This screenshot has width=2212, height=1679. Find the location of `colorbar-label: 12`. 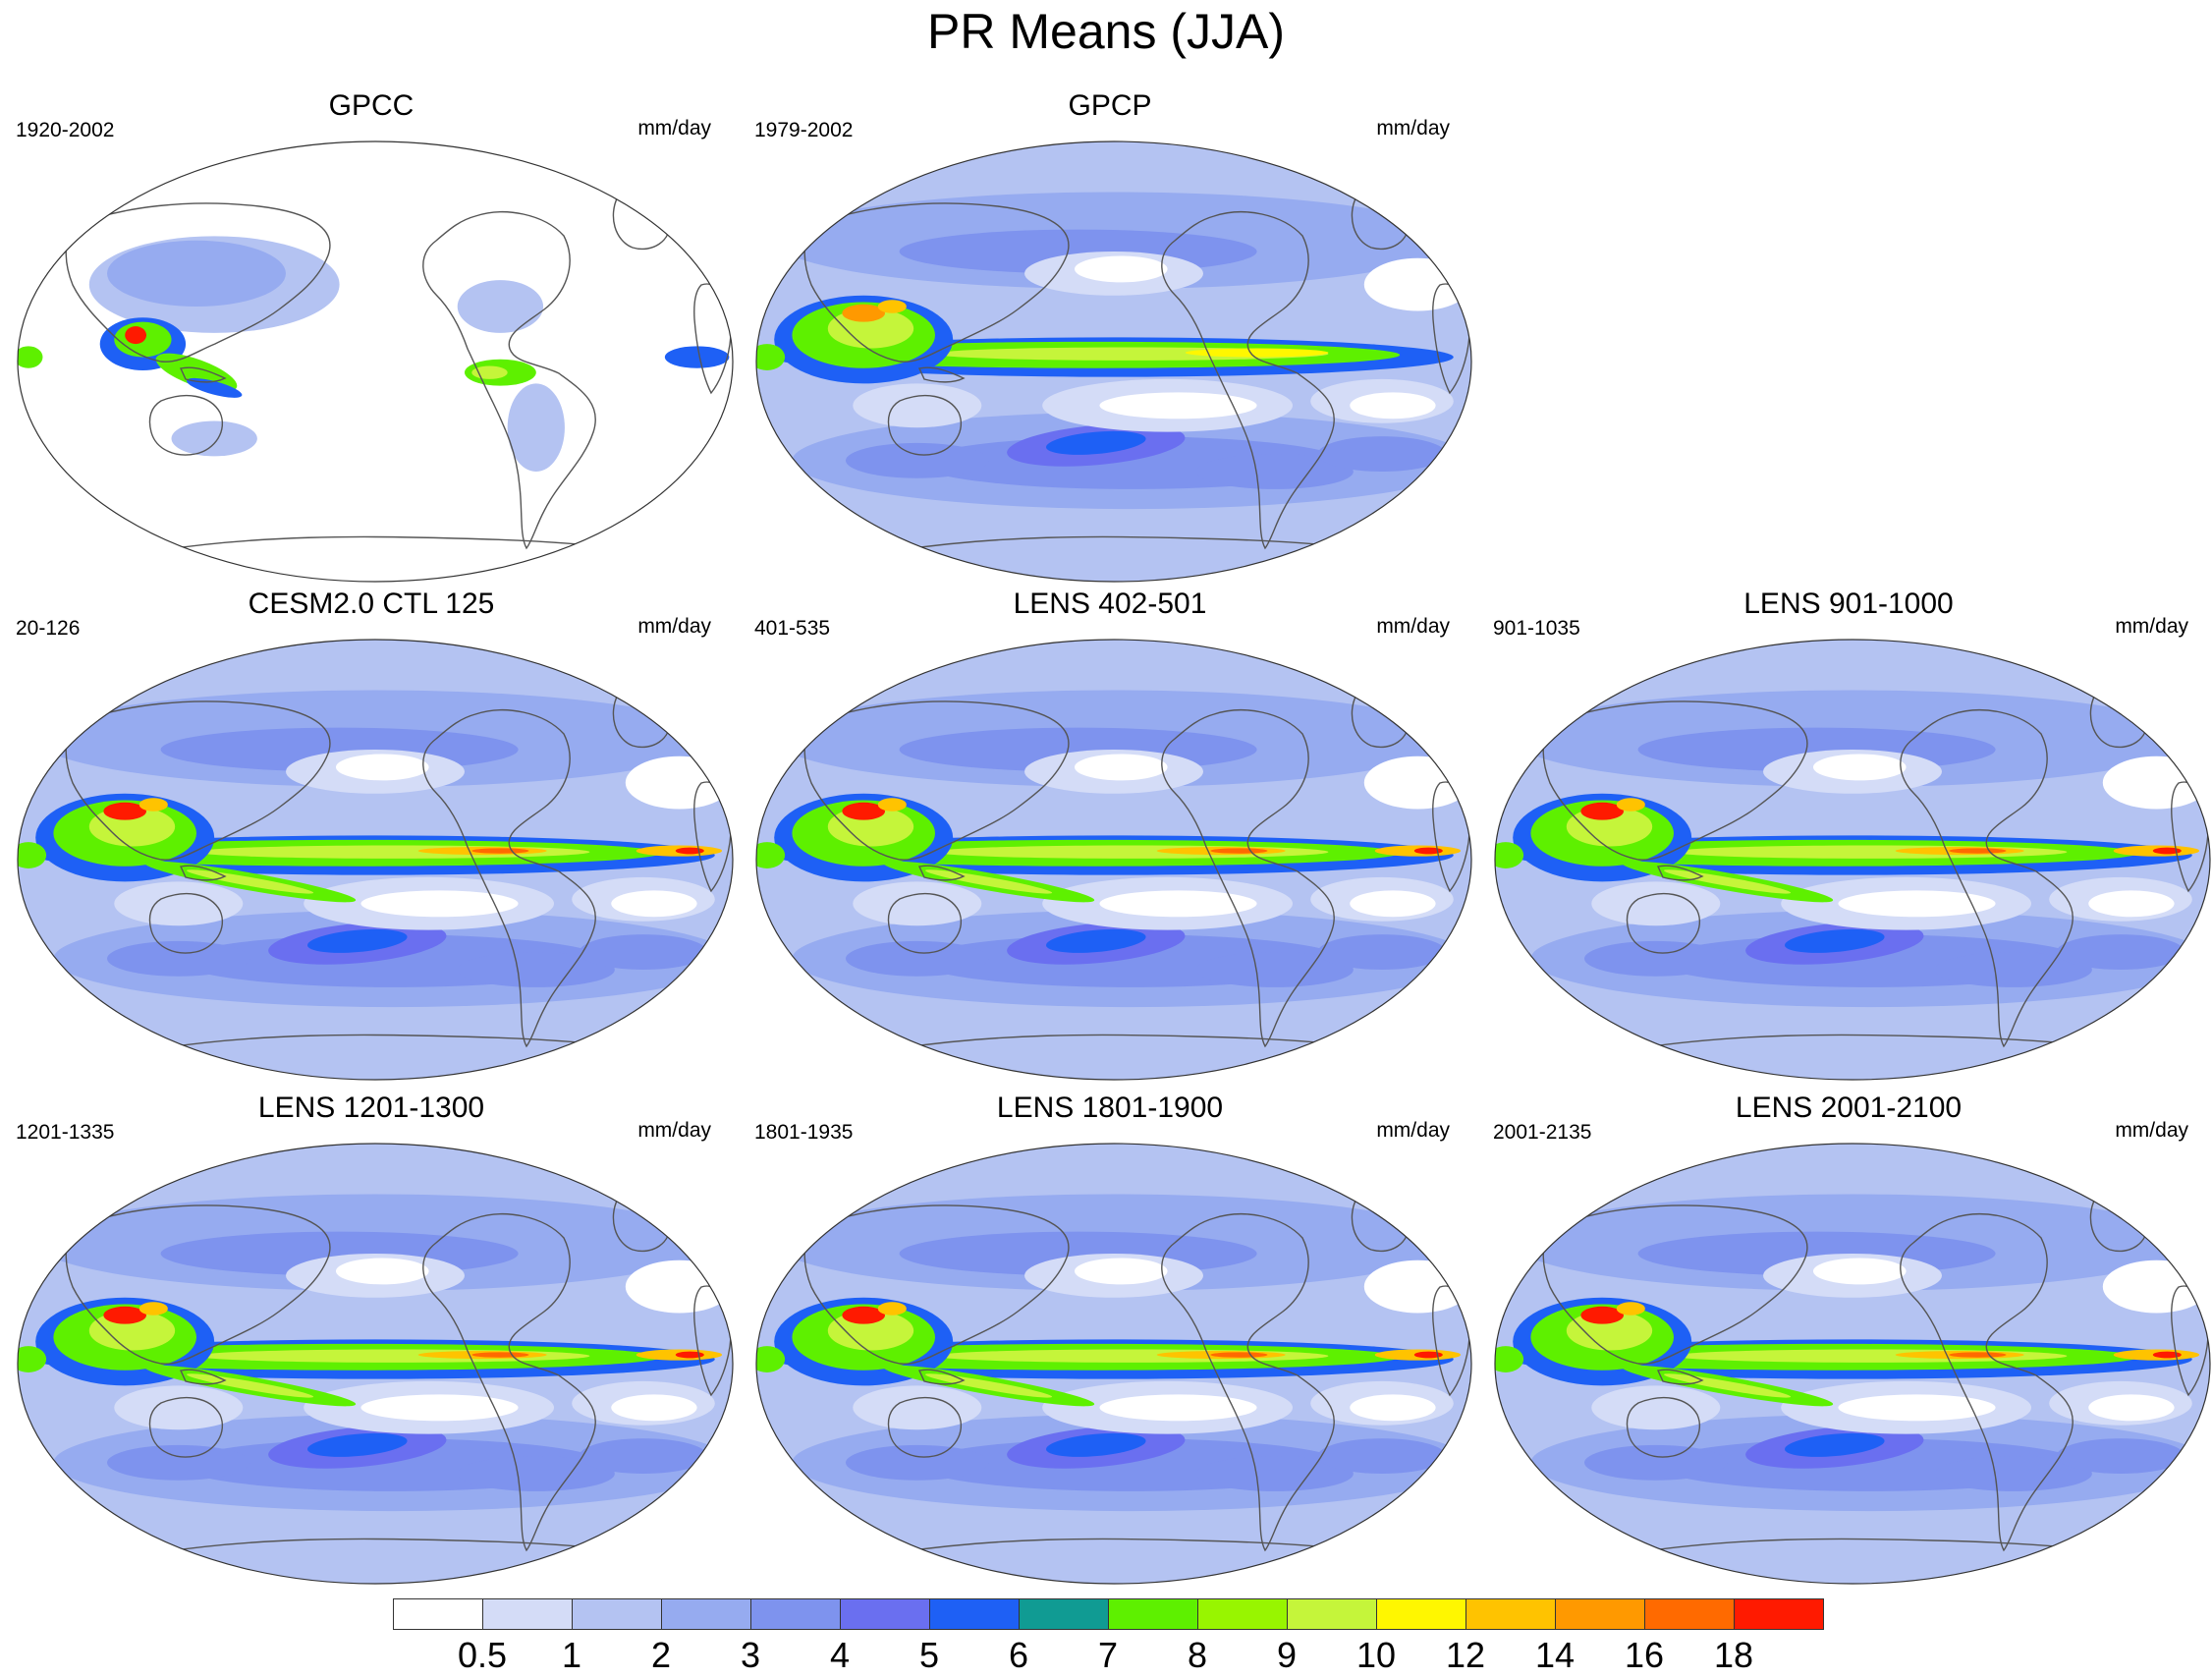

colorbar-label: 12 is located at coordinates (1465, 1655).